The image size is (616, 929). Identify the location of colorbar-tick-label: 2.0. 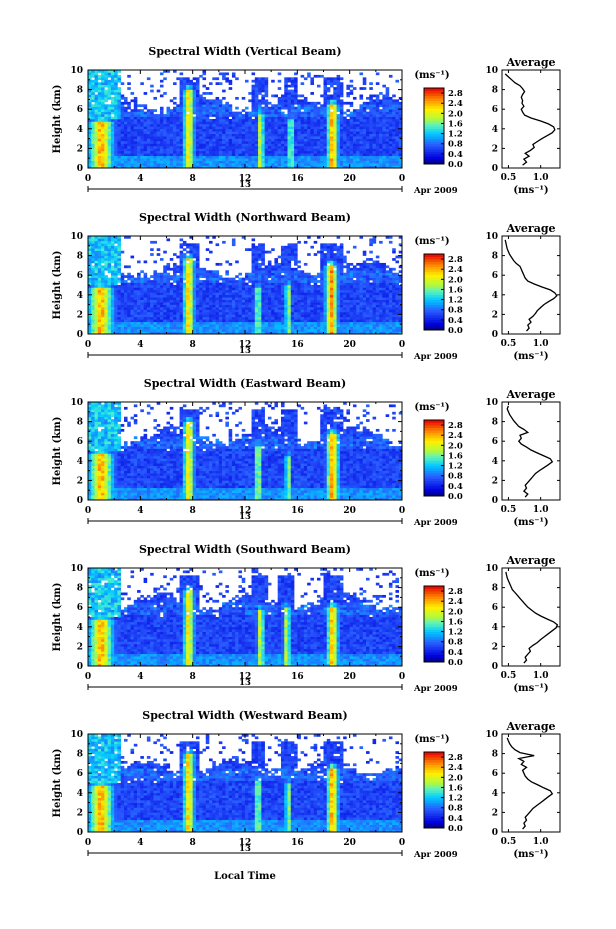
(455, 114).